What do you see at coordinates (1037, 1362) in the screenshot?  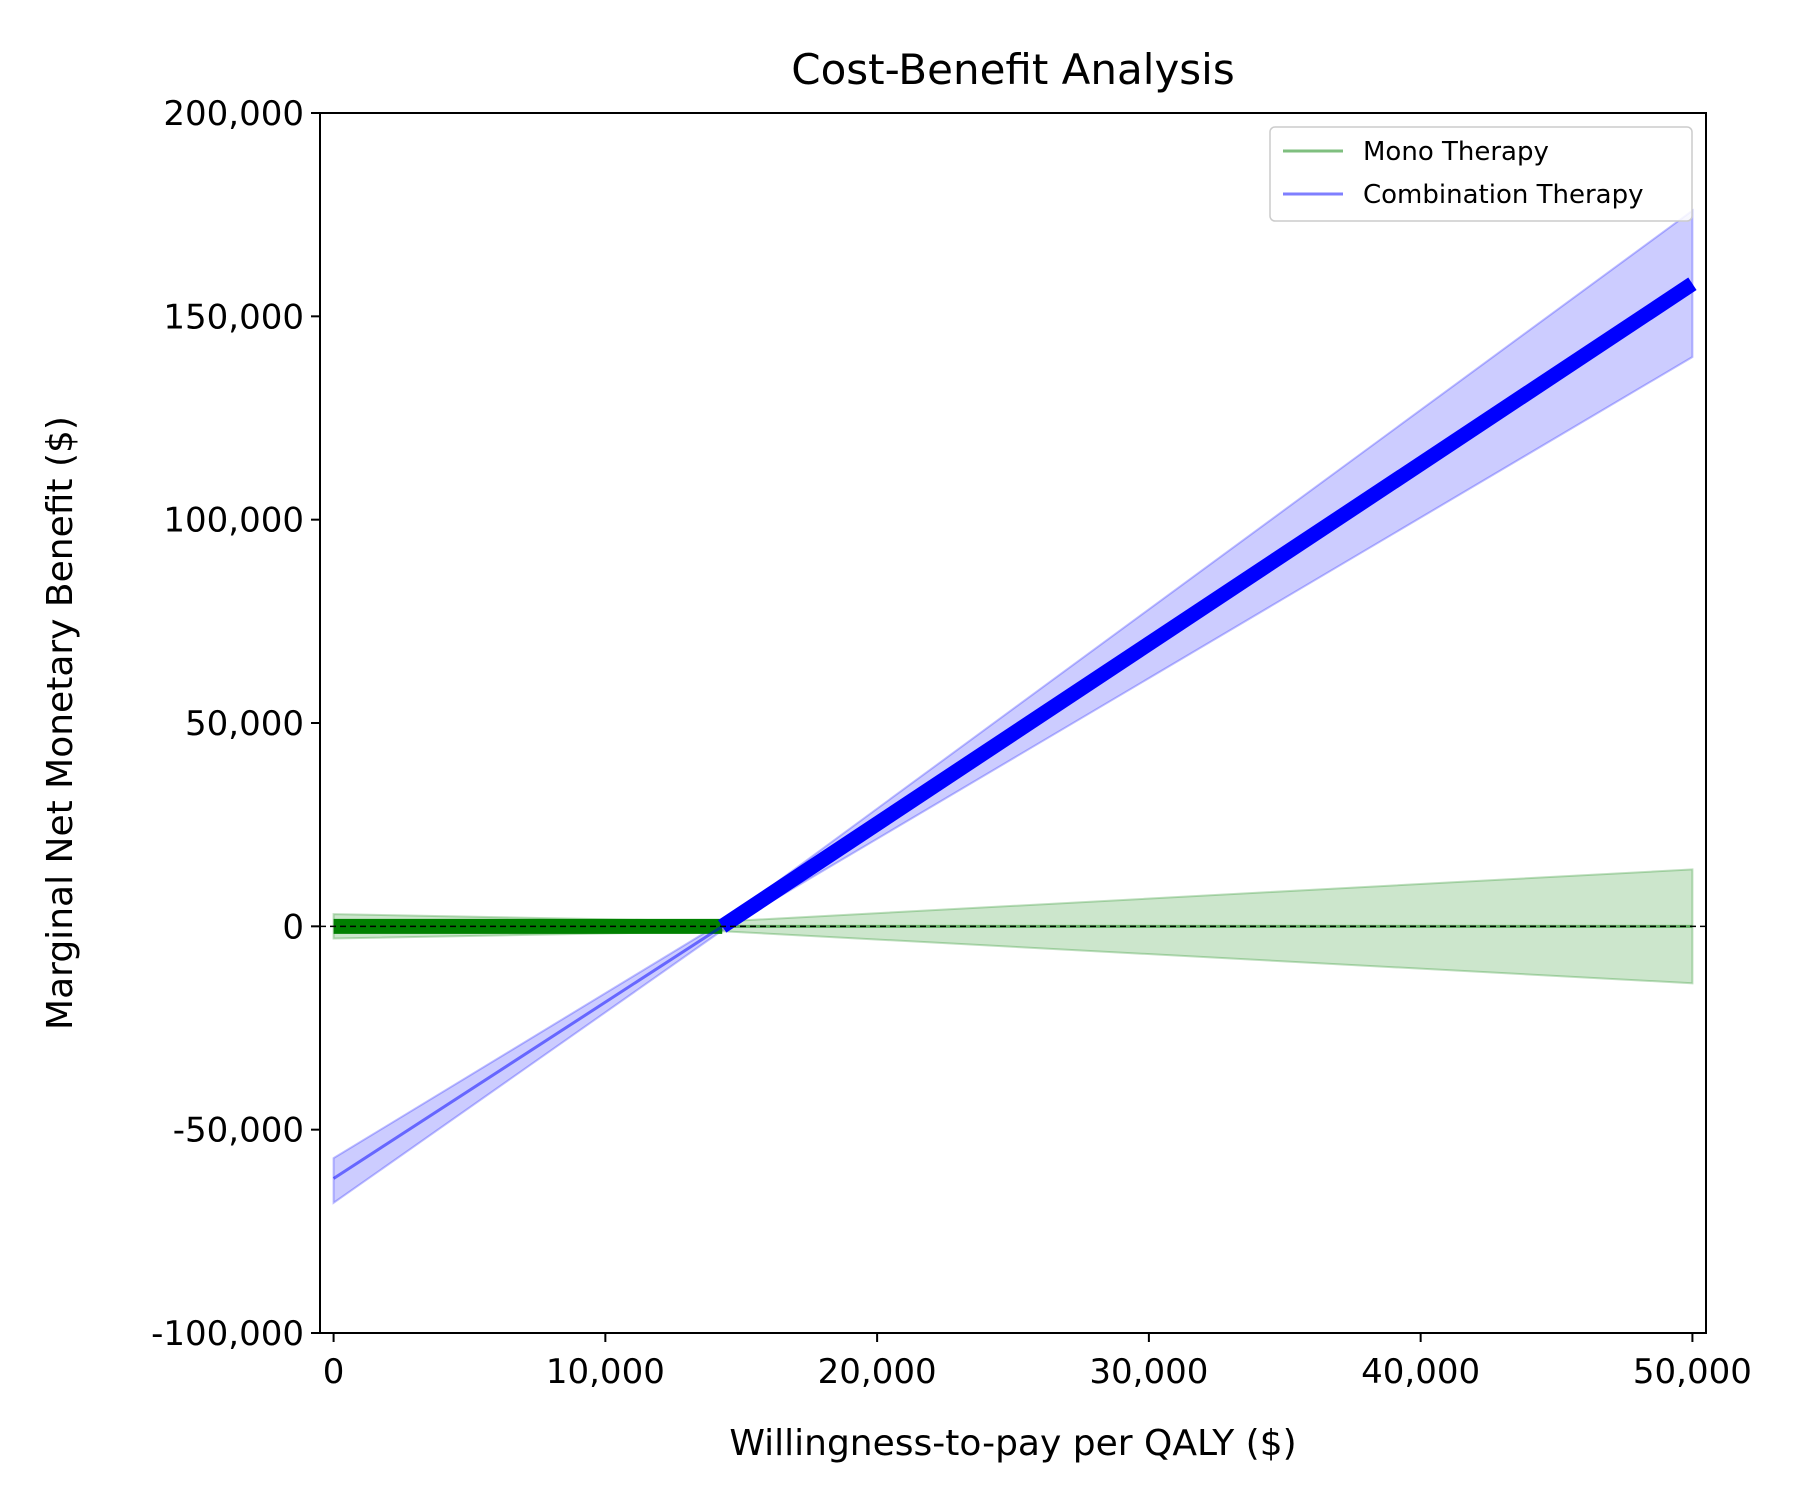 I see `x-axis: 0 10,000 20,000 30,000 40,000 50,000` at bounding box center [1037, 1362].